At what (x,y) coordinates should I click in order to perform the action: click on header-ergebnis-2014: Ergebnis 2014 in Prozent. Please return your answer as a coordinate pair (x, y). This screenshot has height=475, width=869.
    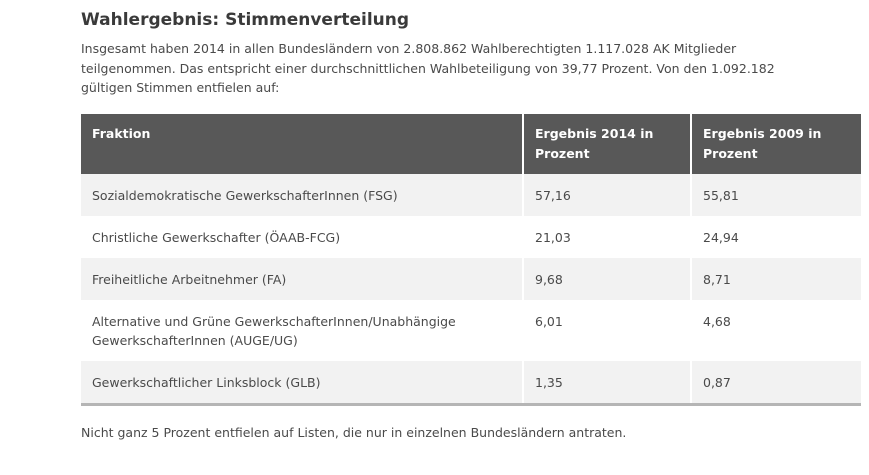
    Looking at the image, I should click on (608, 143).